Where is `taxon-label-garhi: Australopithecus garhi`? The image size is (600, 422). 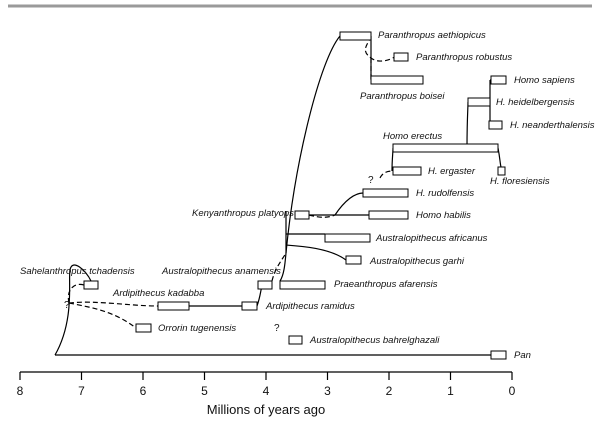
taxon-label-garhi: Australopithecus garhi is located at coordinates (417, 261).